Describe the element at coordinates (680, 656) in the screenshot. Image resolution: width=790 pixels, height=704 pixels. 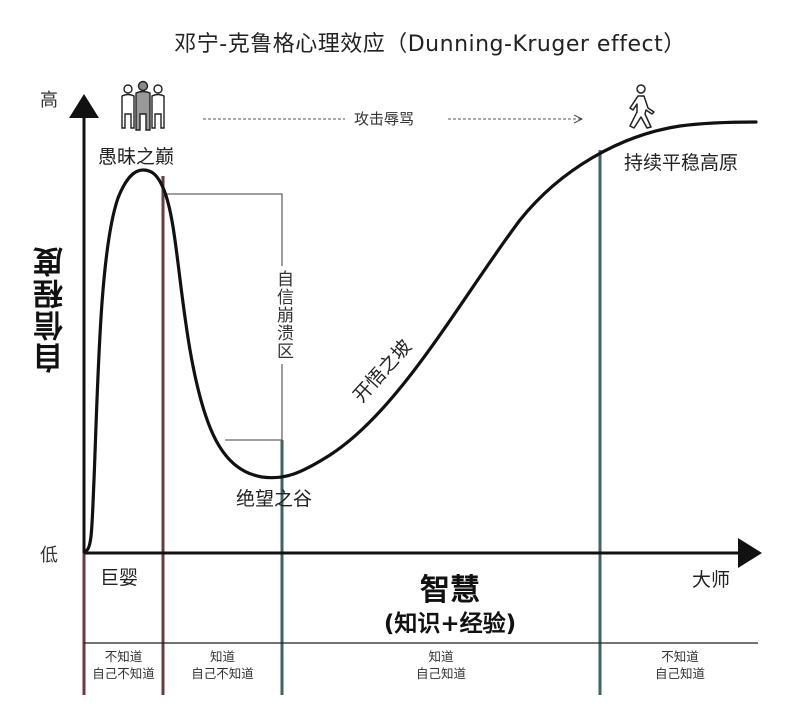
I see `quadrant-cell-4-line1: 不知道` at that location.